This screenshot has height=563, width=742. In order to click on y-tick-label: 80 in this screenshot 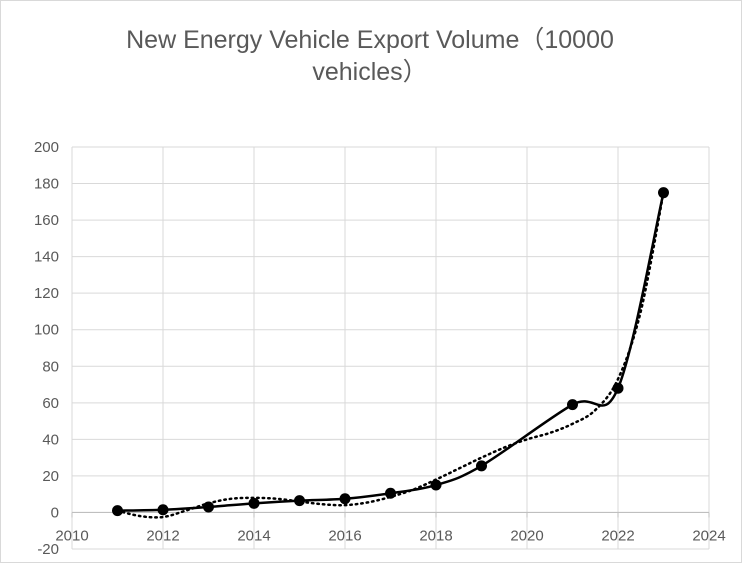, I will do `click(50, 366)`.